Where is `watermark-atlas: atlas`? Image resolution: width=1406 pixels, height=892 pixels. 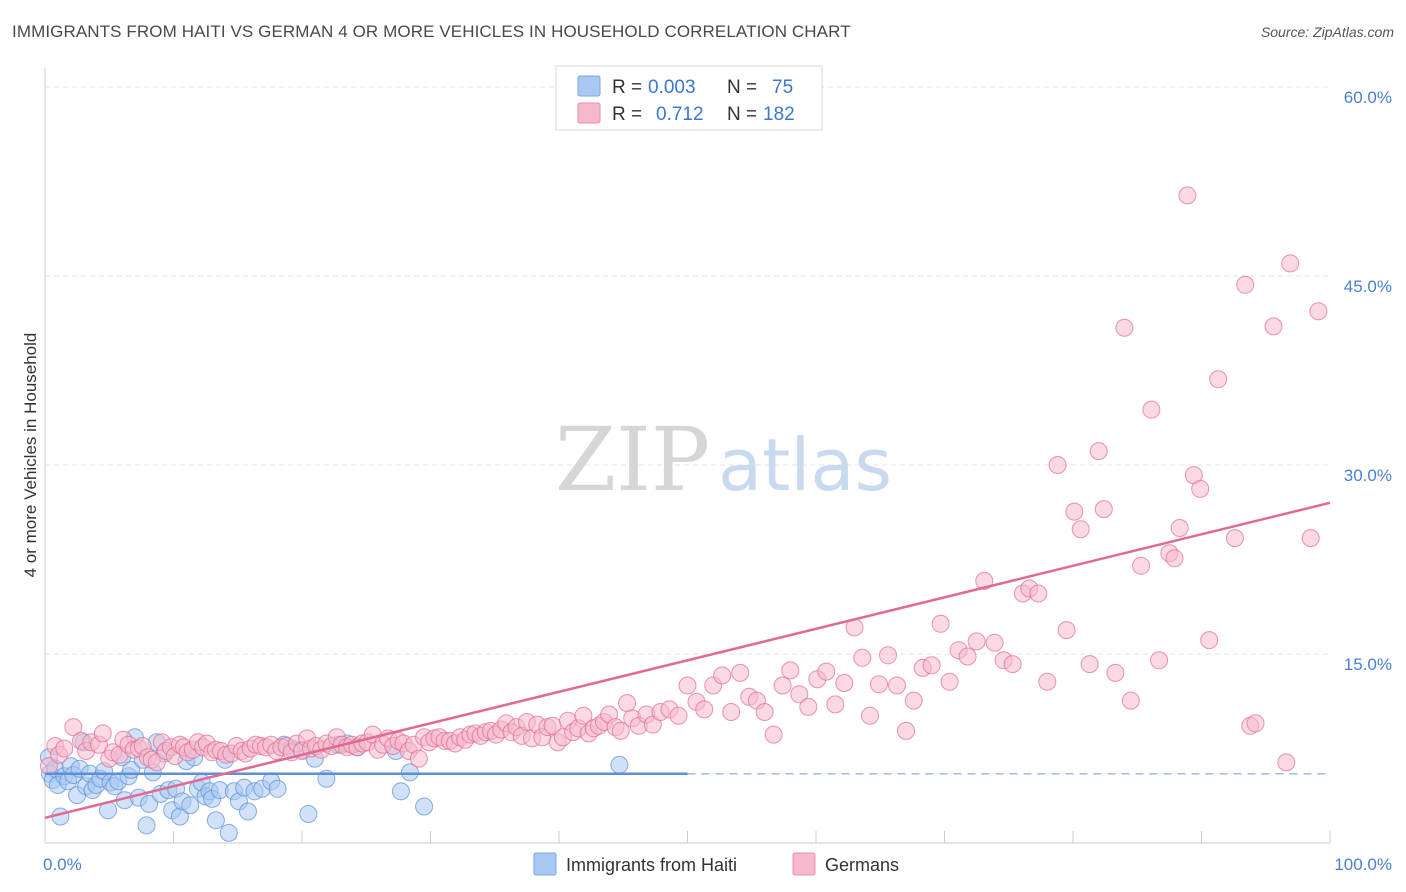
watermark-atlas: atlas is located at coordinates (805, 465).